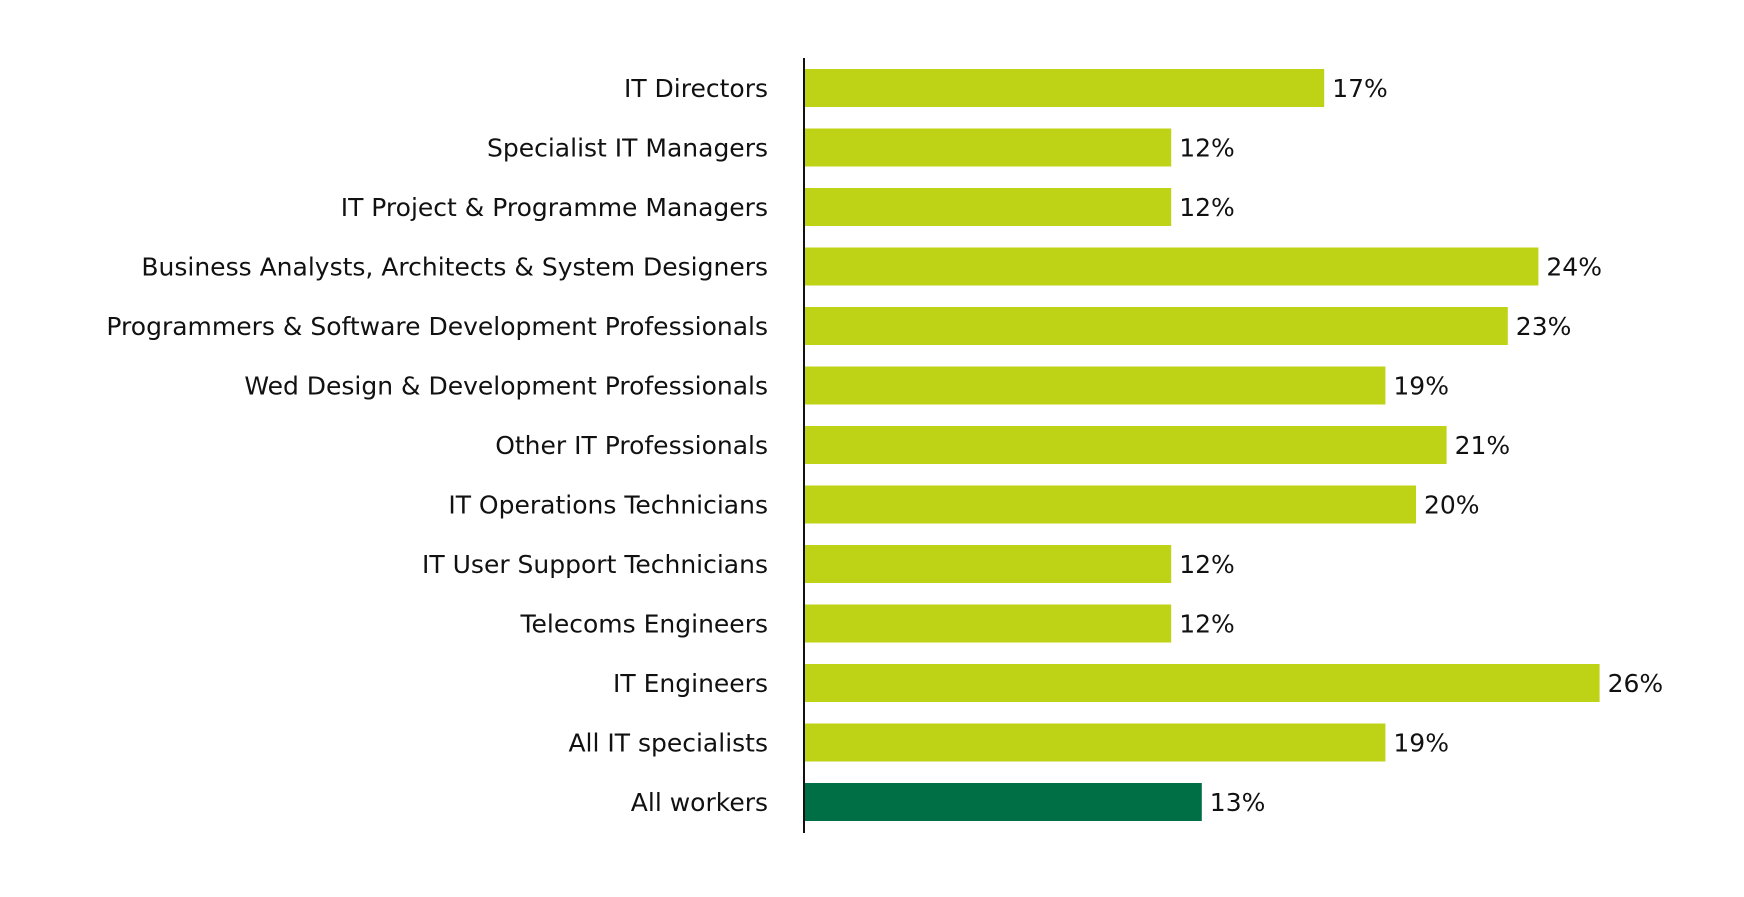  Describe the element at coordinates (1544, 326) in the screenshot. I see `value-label: 23%` at that location.